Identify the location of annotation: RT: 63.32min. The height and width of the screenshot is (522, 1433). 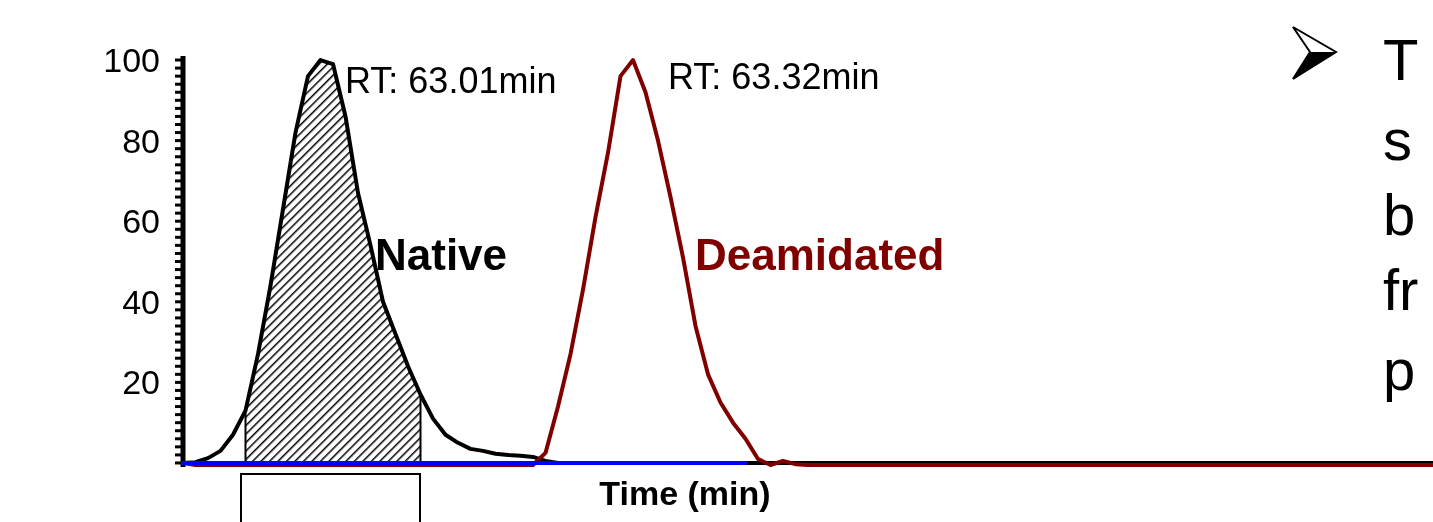
(774, 76).